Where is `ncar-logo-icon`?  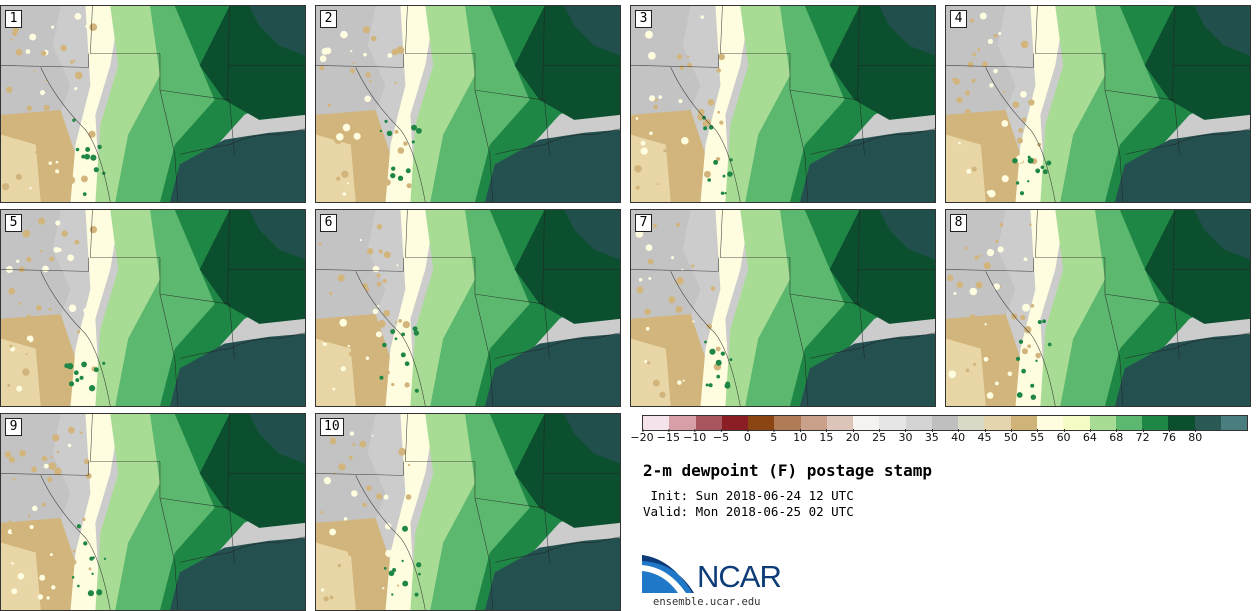
ncar-logo-icon is located at coordinates (668, 574).